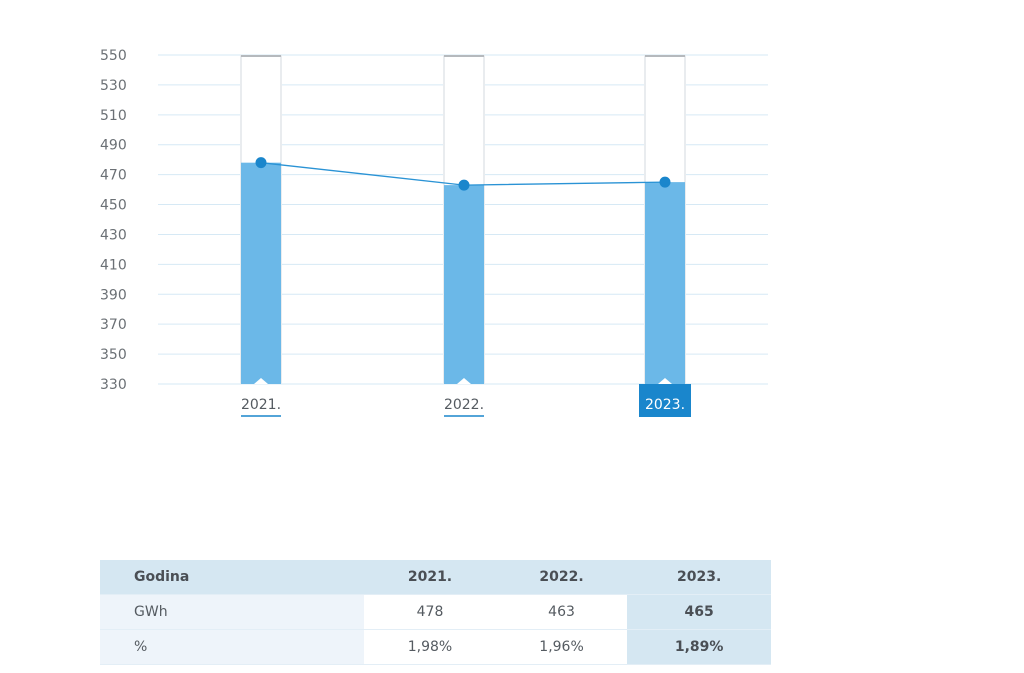 The image size is (1024, 673). I want to click on trend-line, so click(463, 174).